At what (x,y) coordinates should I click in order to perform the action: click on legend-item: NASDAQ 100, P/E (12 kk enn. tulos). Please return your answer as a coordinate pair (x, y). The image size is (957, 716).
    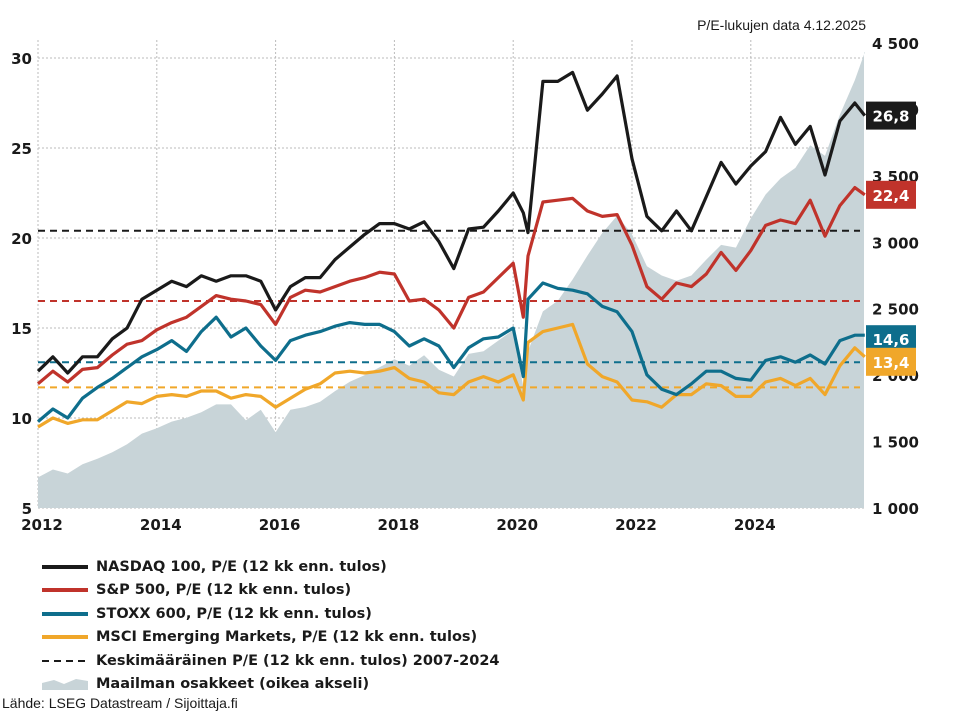
    Looking at the image, I should click on (271, 567).